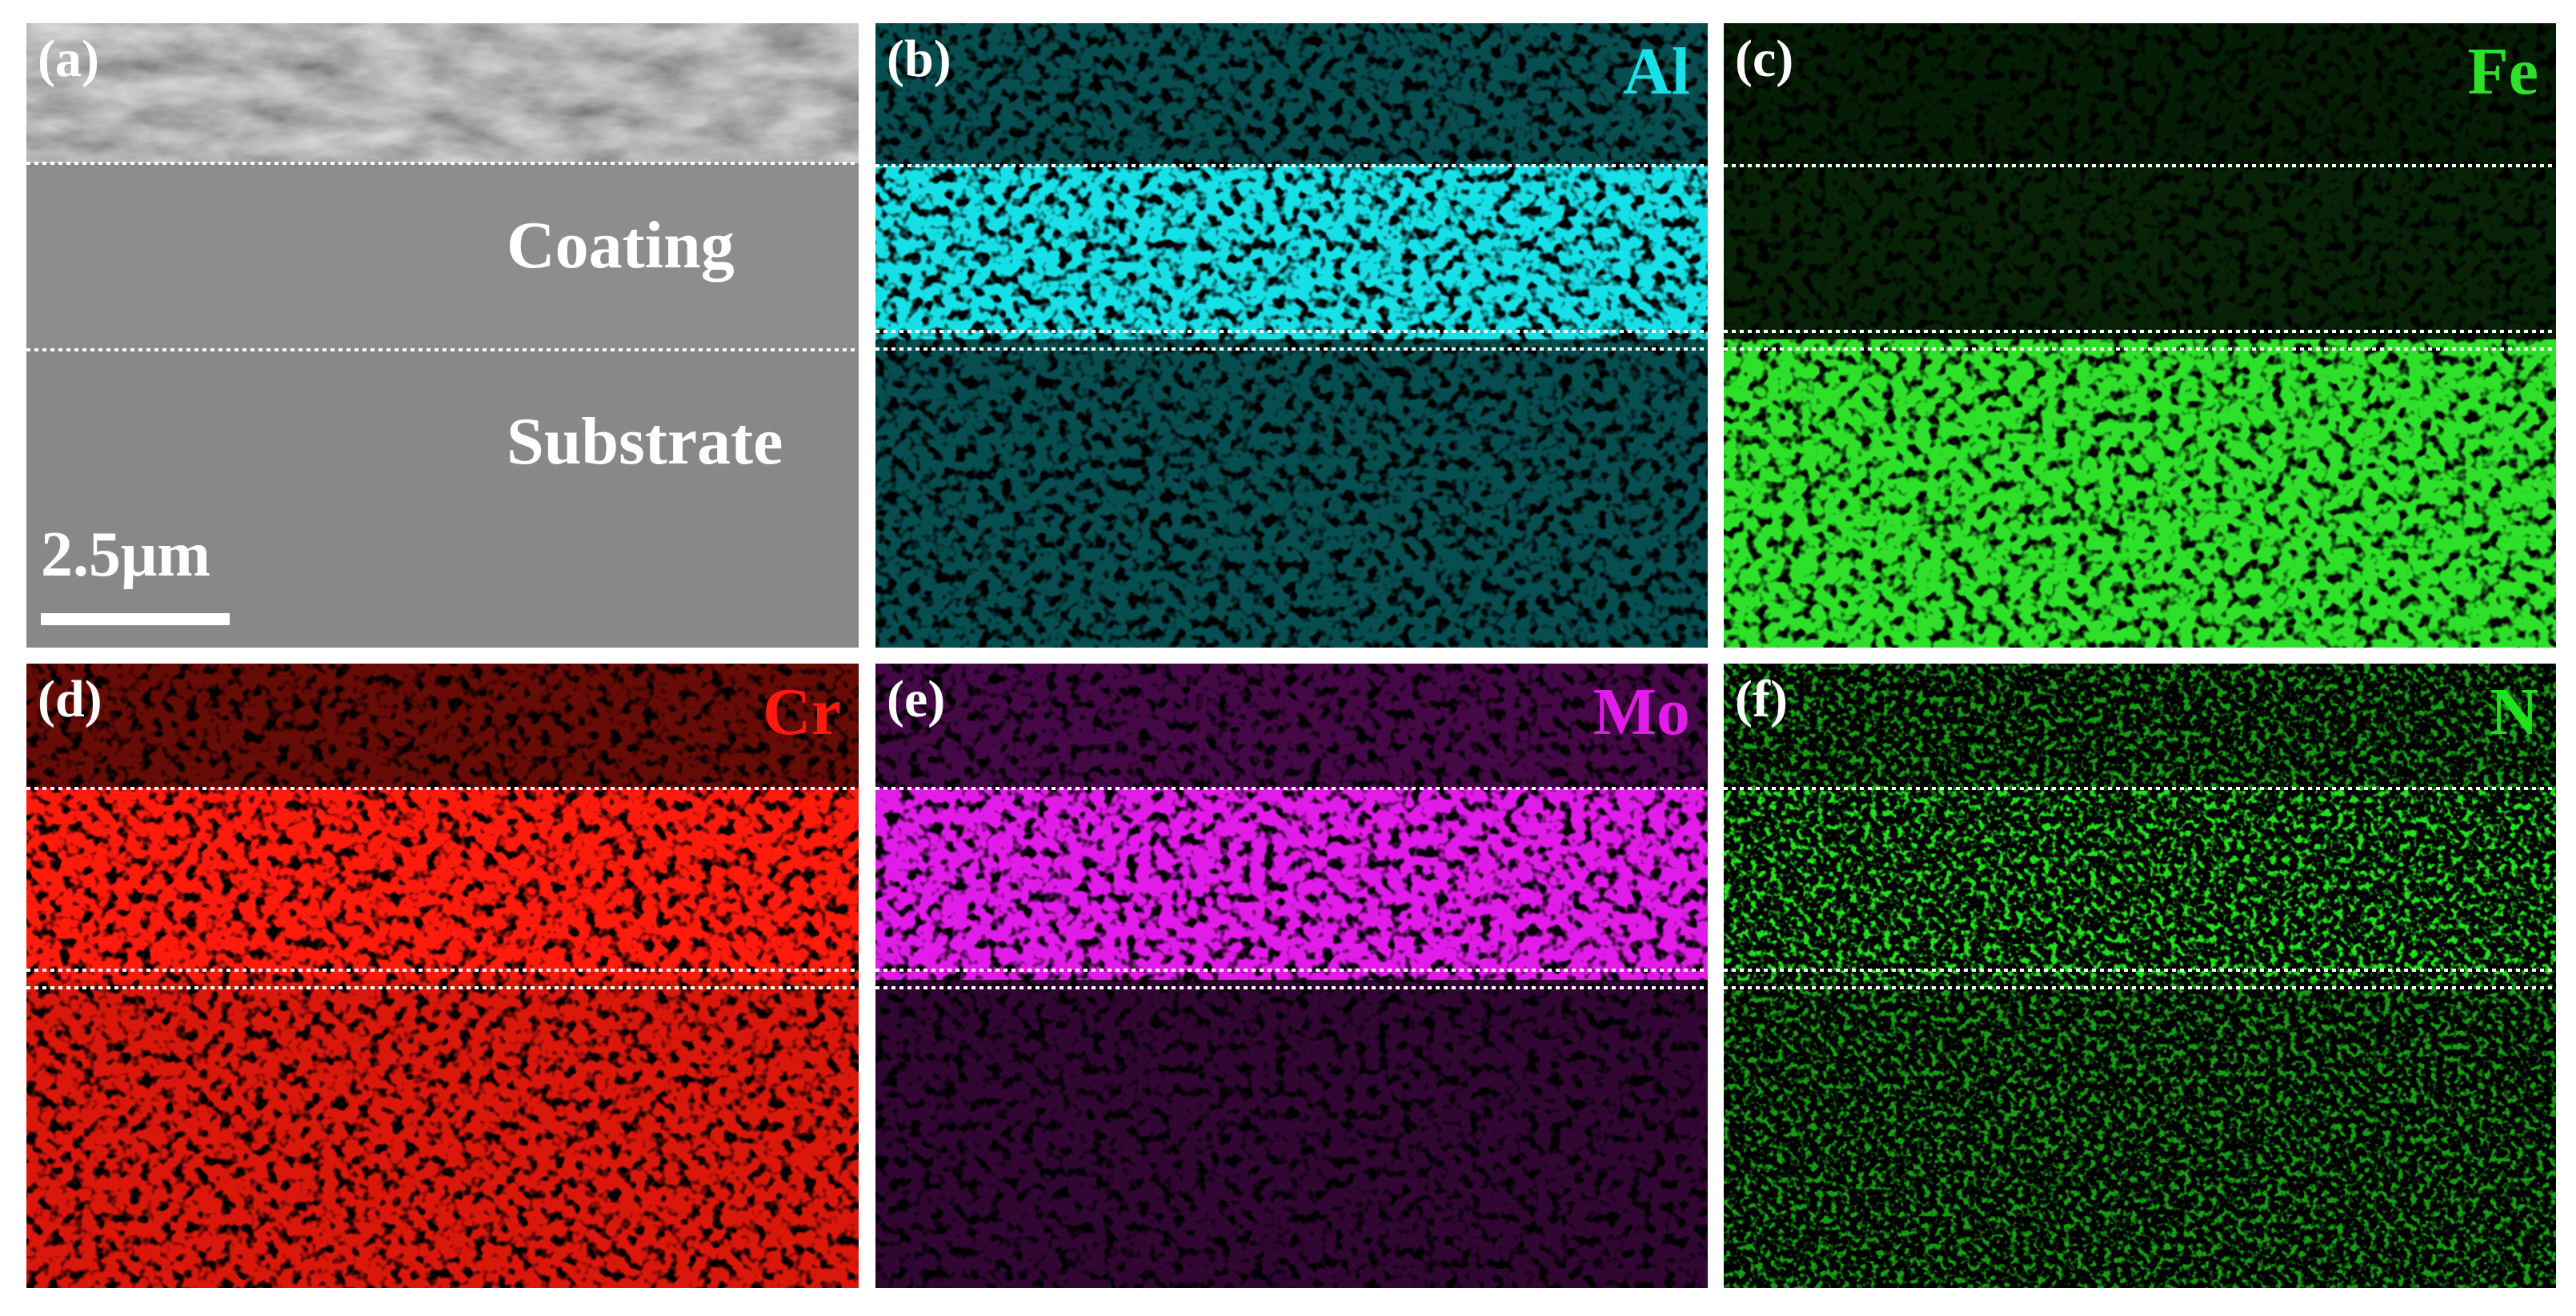  What do you see at coordinates (135, 619) in the screenshot?
I see `scale-bar` at bounding box center [135, 619].